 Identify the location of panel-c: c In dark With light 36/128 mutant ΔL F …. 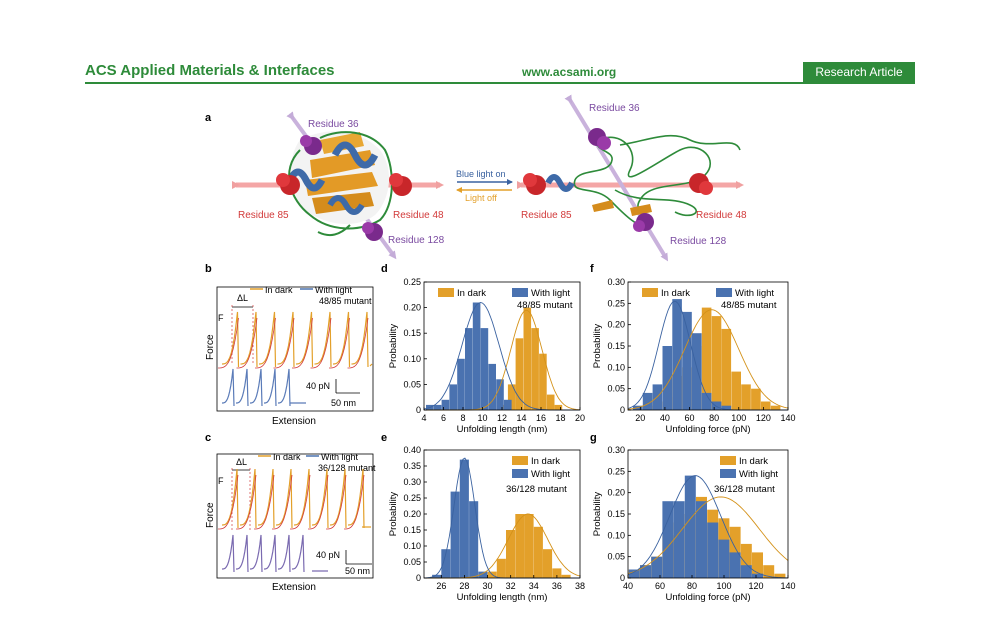
(290, 512).